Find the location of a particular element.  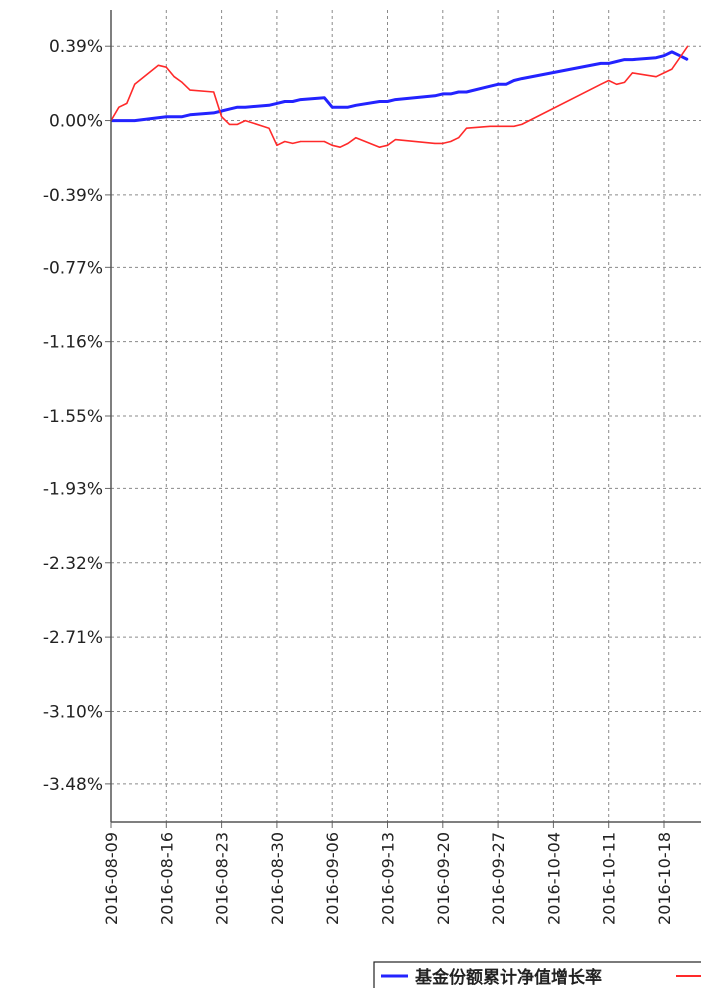

x-tick-label: 2016-08-16 is located at coordinates (166, 878).